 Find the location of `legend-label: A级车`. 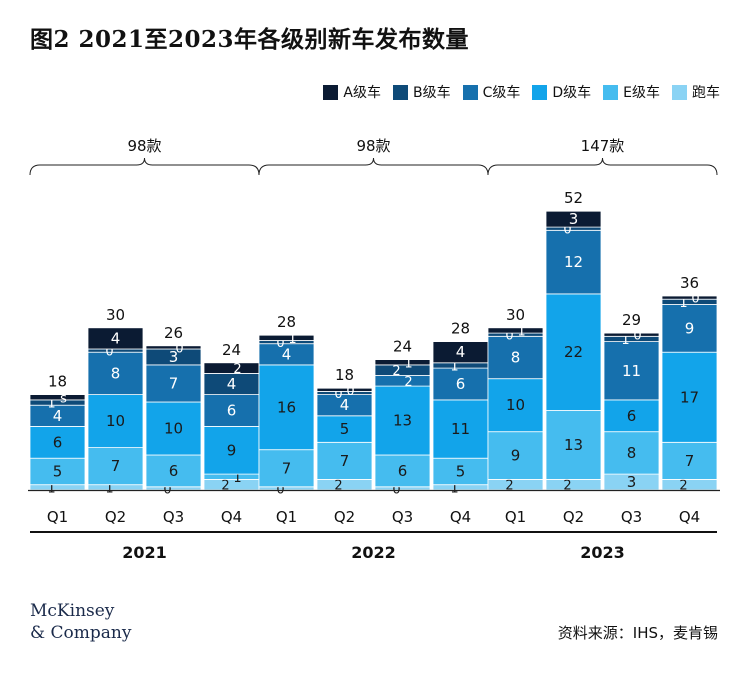

legend-label: A级车 is located at coordinates (362, 93).